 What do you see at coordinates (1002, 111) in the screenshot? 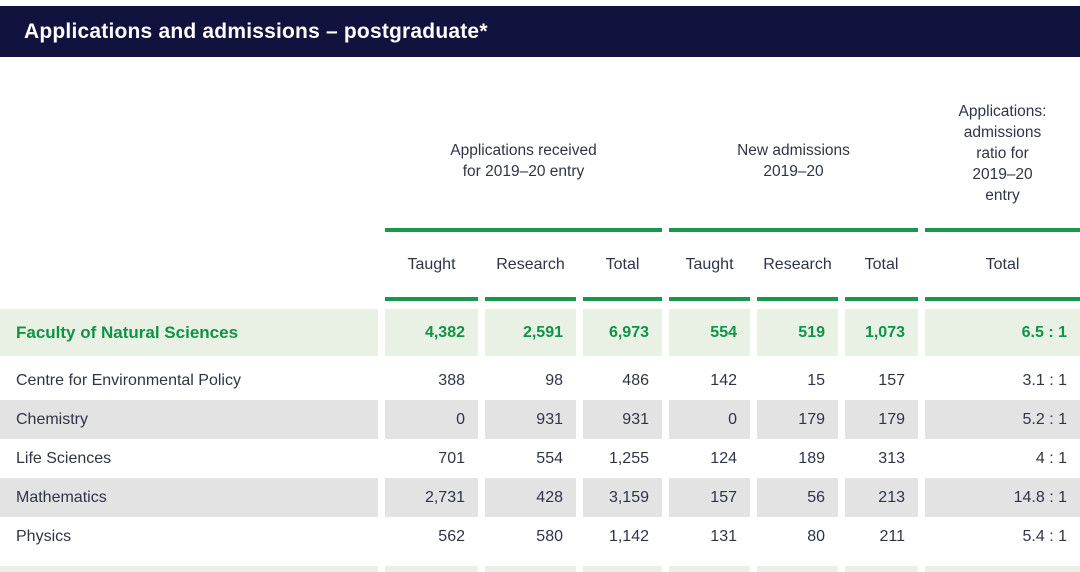
I see `group-header-line: Applications:` at bounding box center [1002, 111].